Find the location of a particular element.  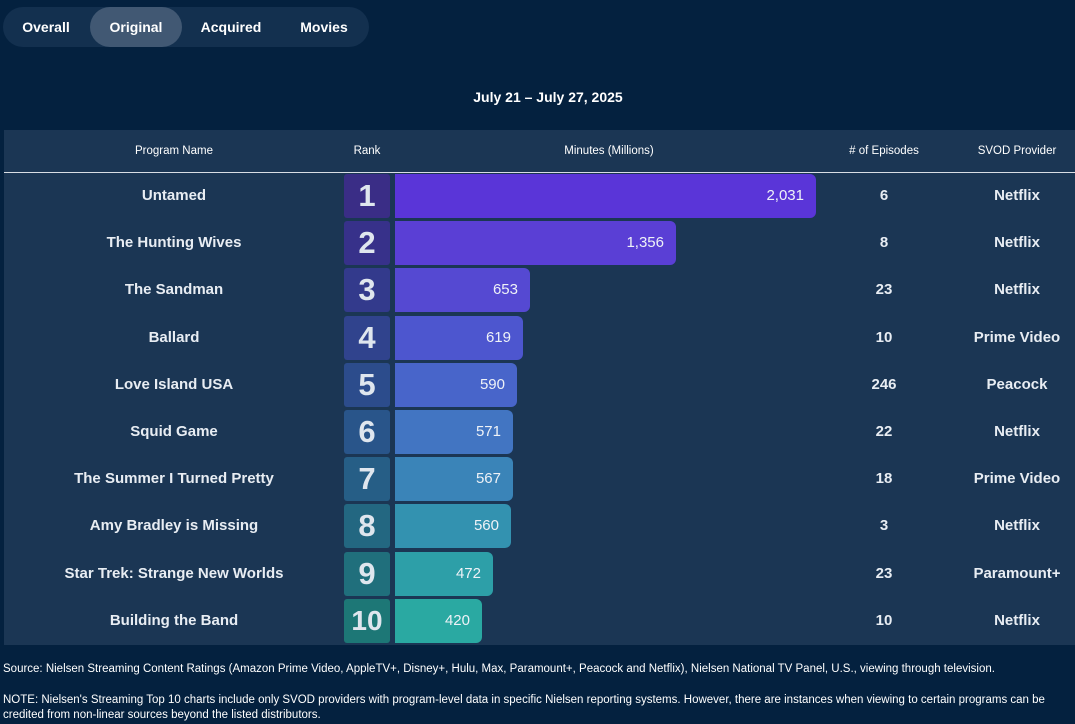

episodes-count: 3 is located at coordinates (884, 525).